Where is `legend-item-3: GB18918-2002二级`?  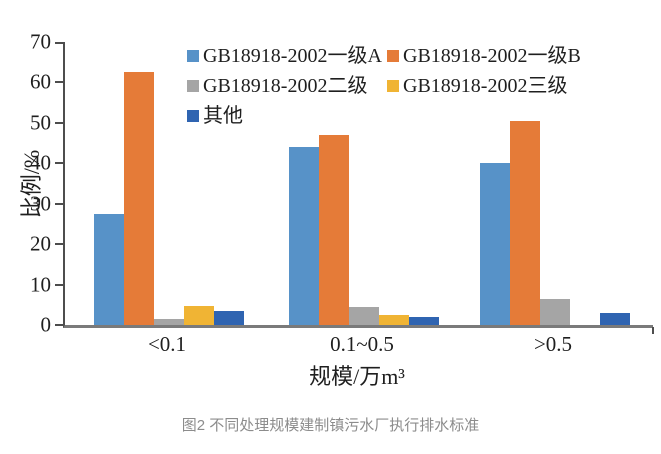
legend-item-3: GB18918-2002二级 is located at coordinates (287, 85).